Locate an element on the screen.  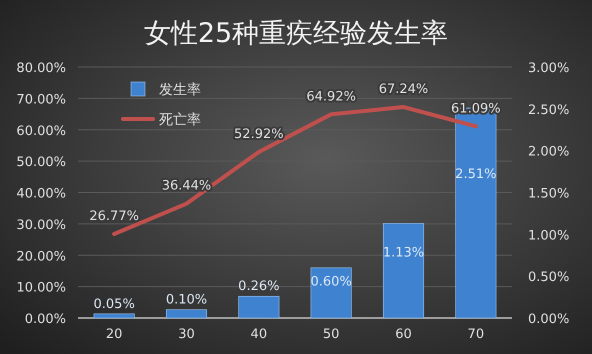
y-tick-label: 40.00% is located at coordinates (41, 194).